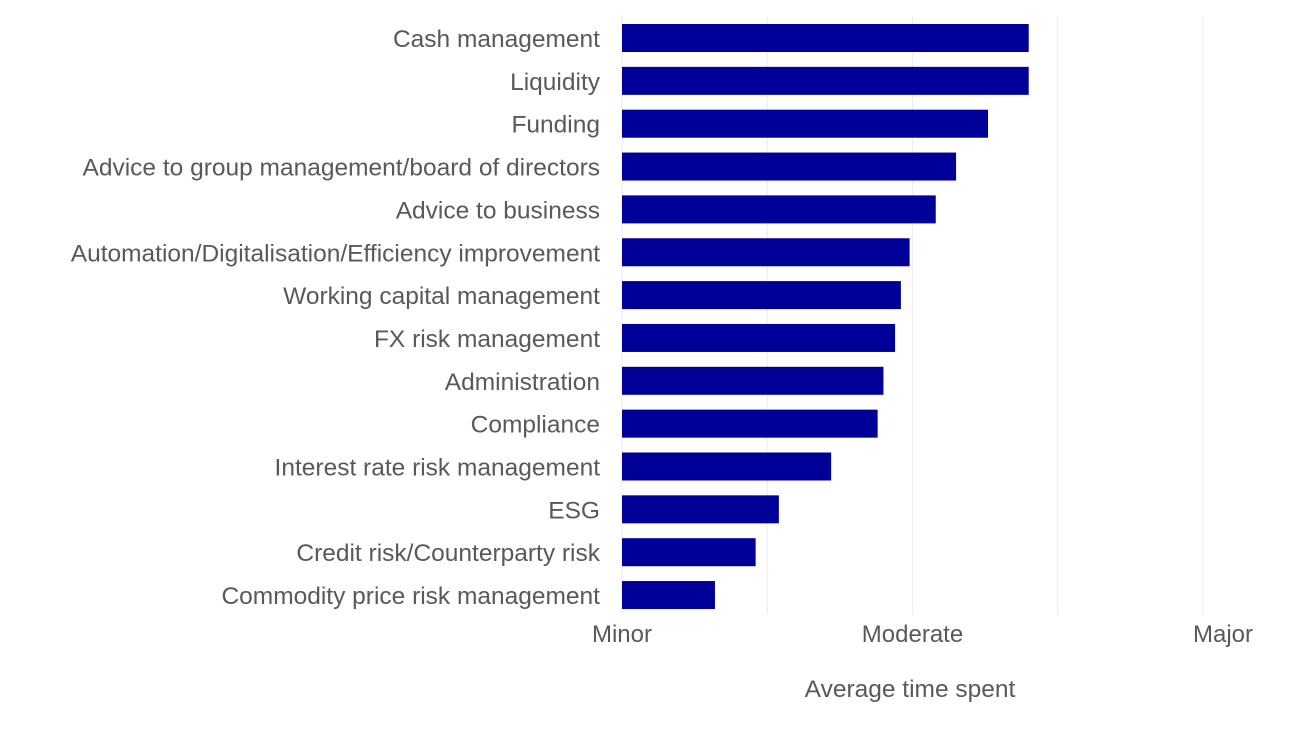 This screenshot has width=1300, height=736. I want to click on x-tick-label: Minor, so click(622, 634).